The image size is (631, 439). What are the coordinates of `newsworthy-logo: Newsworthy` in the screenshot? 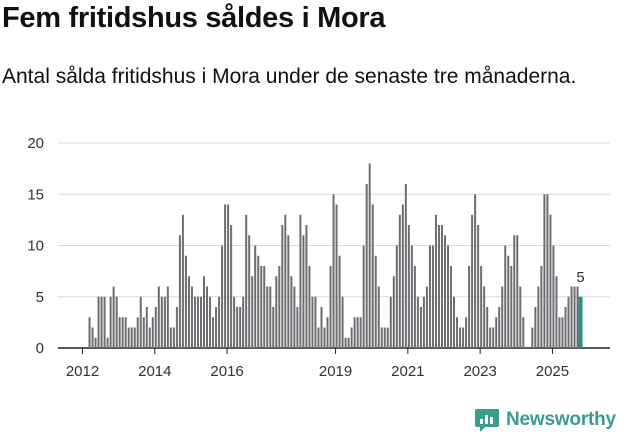 It's located at (545, 420).